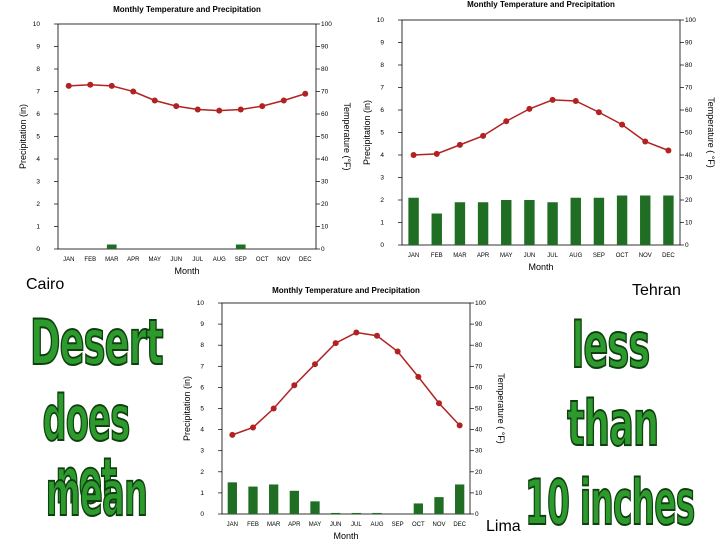 This screenshot has width=720, height=540. Describe the element at coordinates (541, 127) in the screenshot. I see `tehran-temperature-line` at that location.